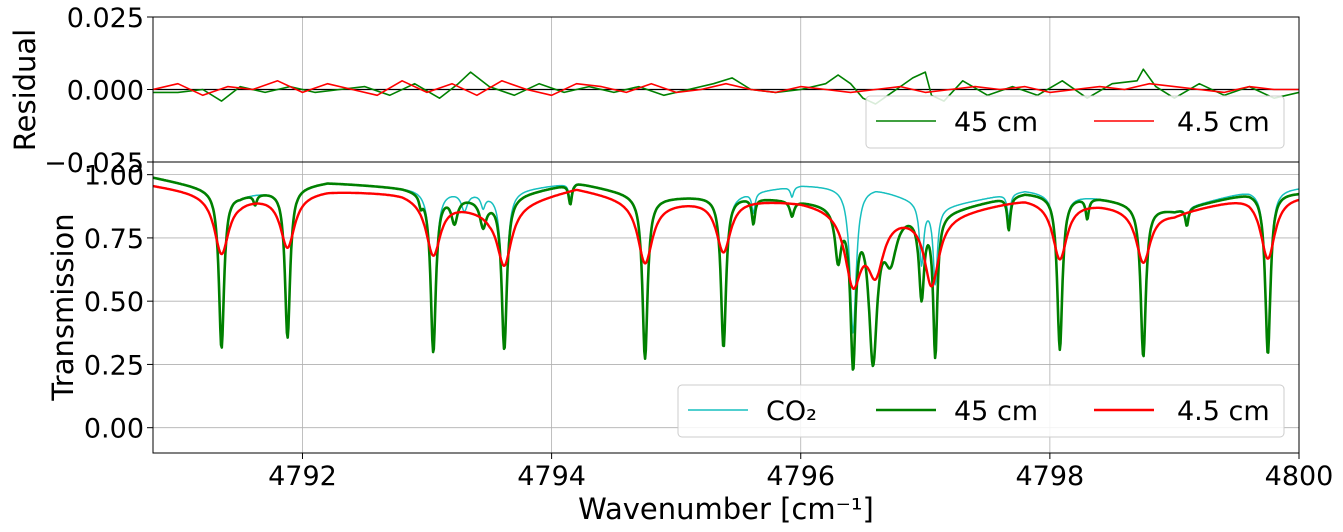 Image resolution: width=1343 pixels, height=532 pixels. I want to click on residual-y-tick-label: 0.025, so click(105, 18).